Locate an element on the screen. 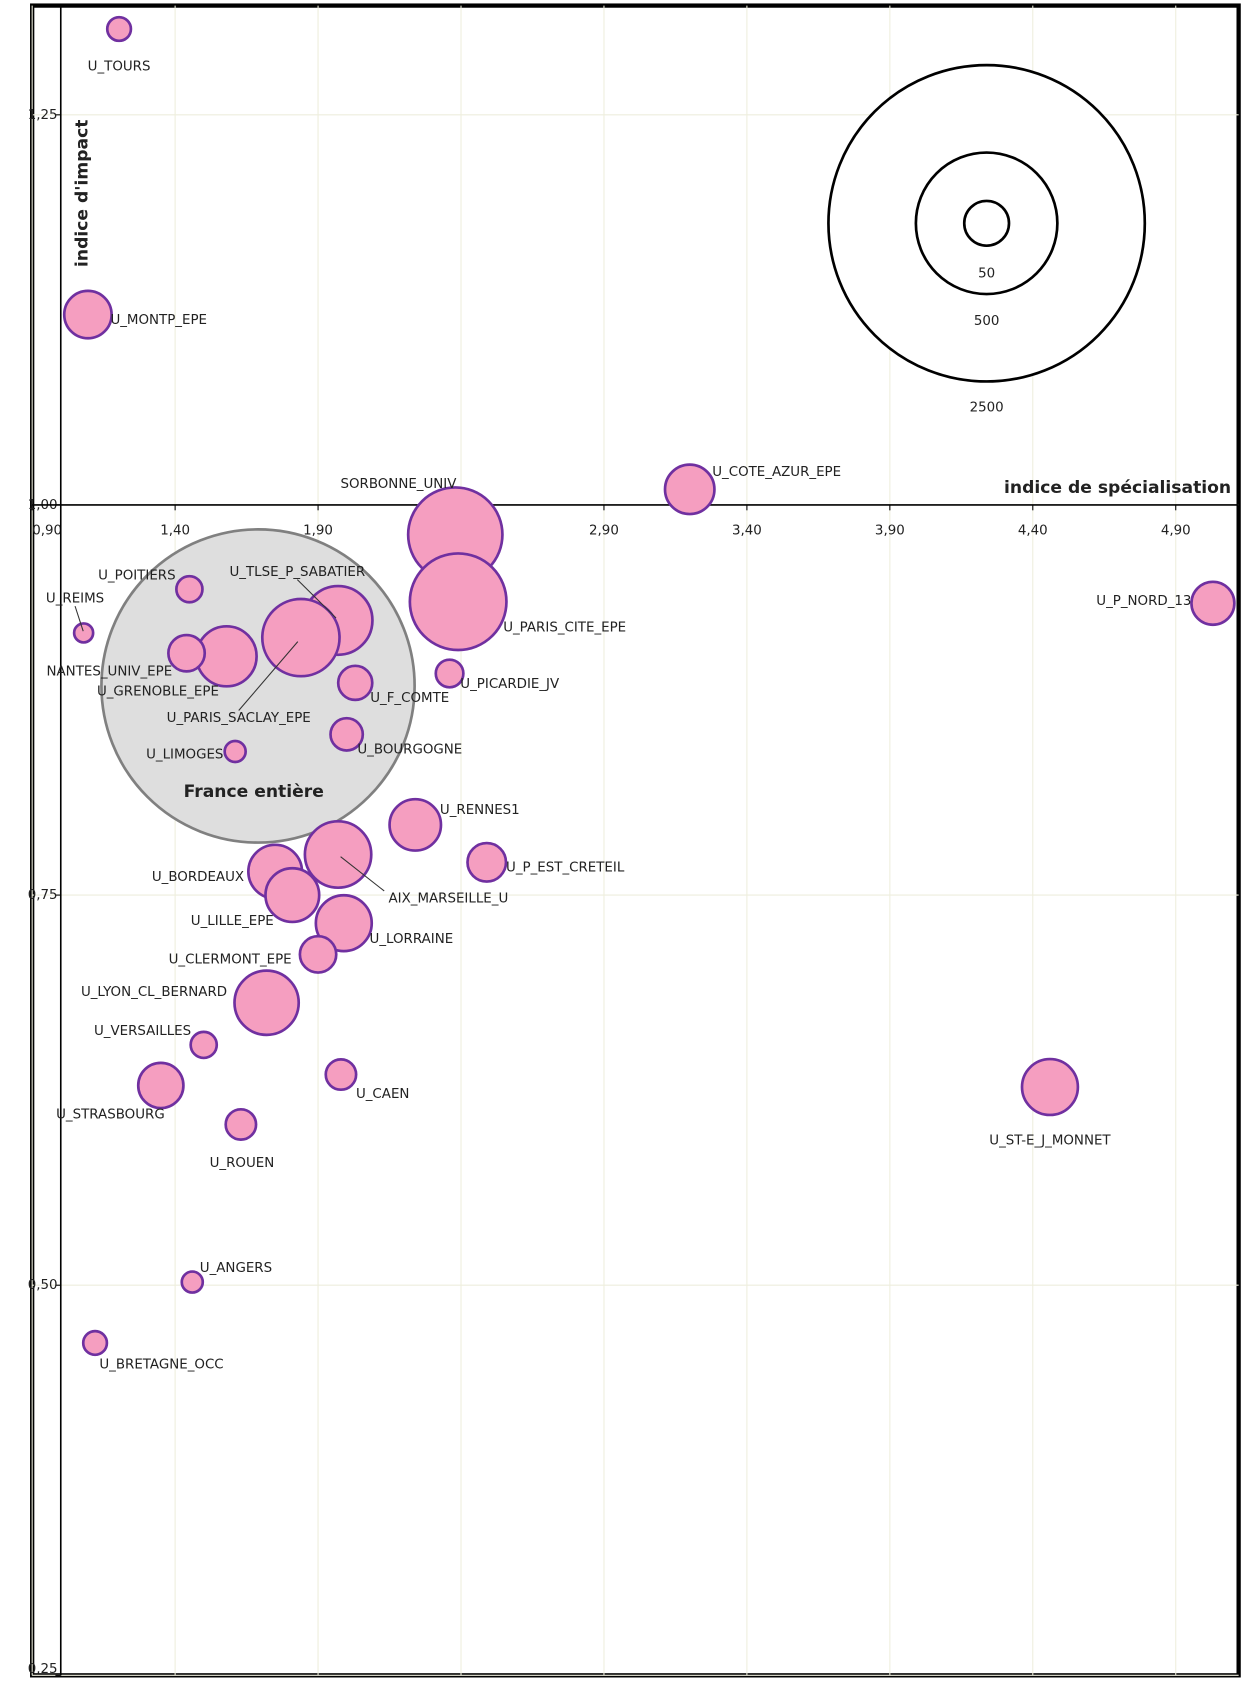 The image size is (1244, 1682). y-tick-label: 0,75 is located at coordinates (43, 895).